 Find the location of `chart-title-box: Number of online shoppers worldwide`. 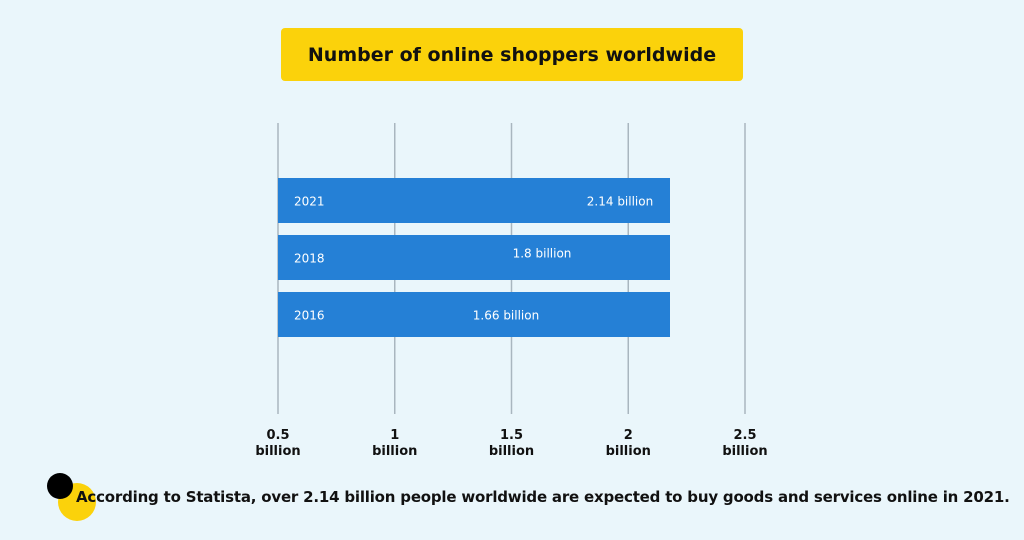

chart-title-box: Number of online shoppers worldwide is located at coordinates (512, 54).